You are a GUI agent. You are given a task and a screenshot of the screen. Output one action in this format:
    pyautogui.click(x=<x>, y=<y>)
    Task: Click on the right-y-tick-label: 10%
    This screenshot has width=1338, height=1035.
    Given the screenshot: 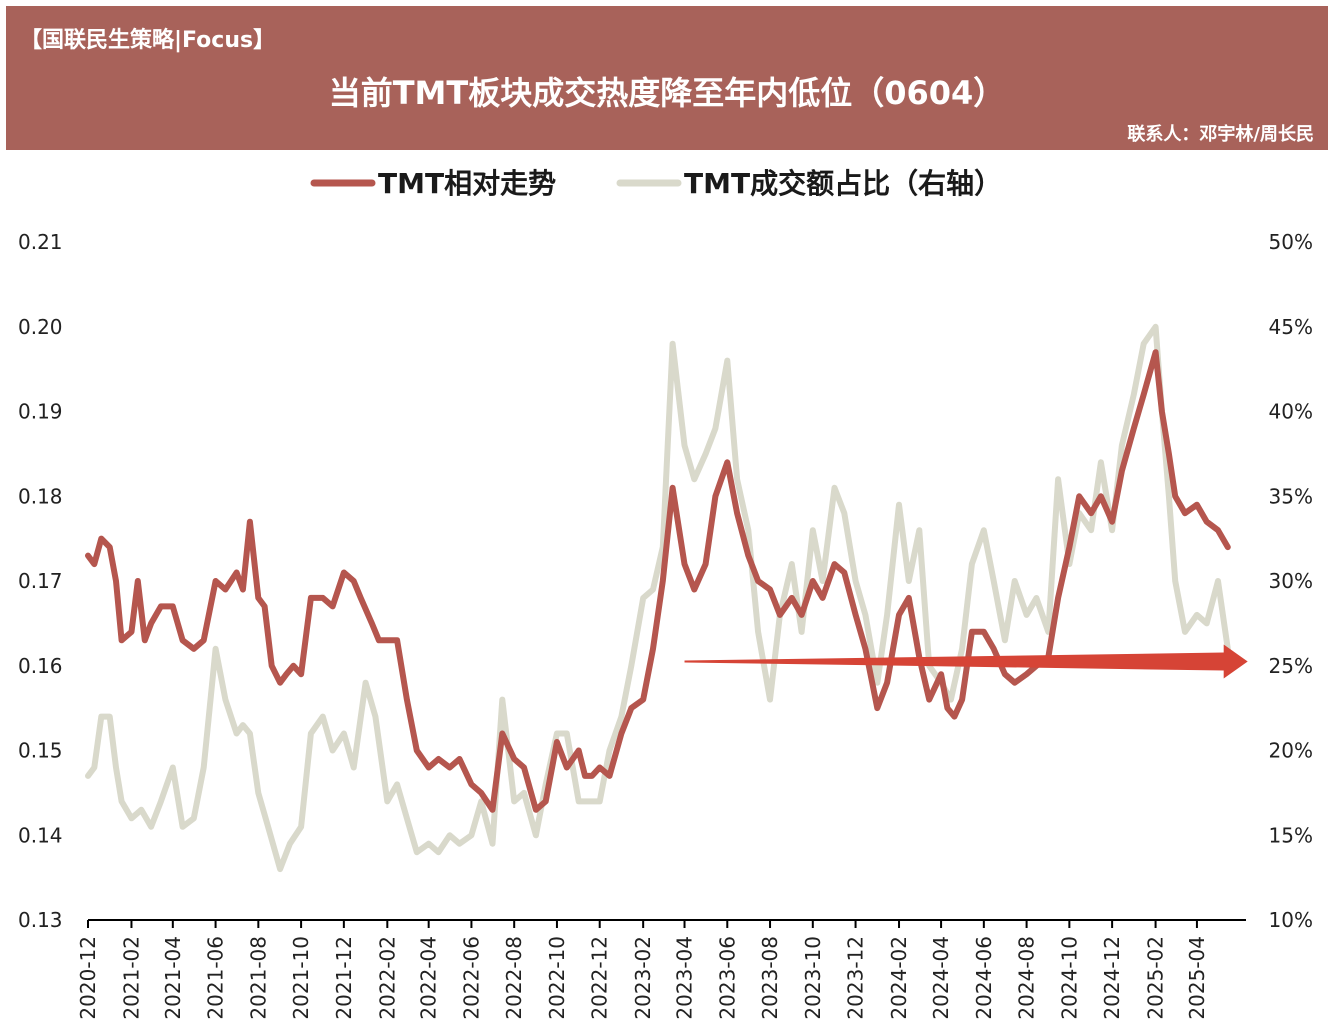 What is the action you would take?
    pyautogui.click(x=1291, y=920)
    